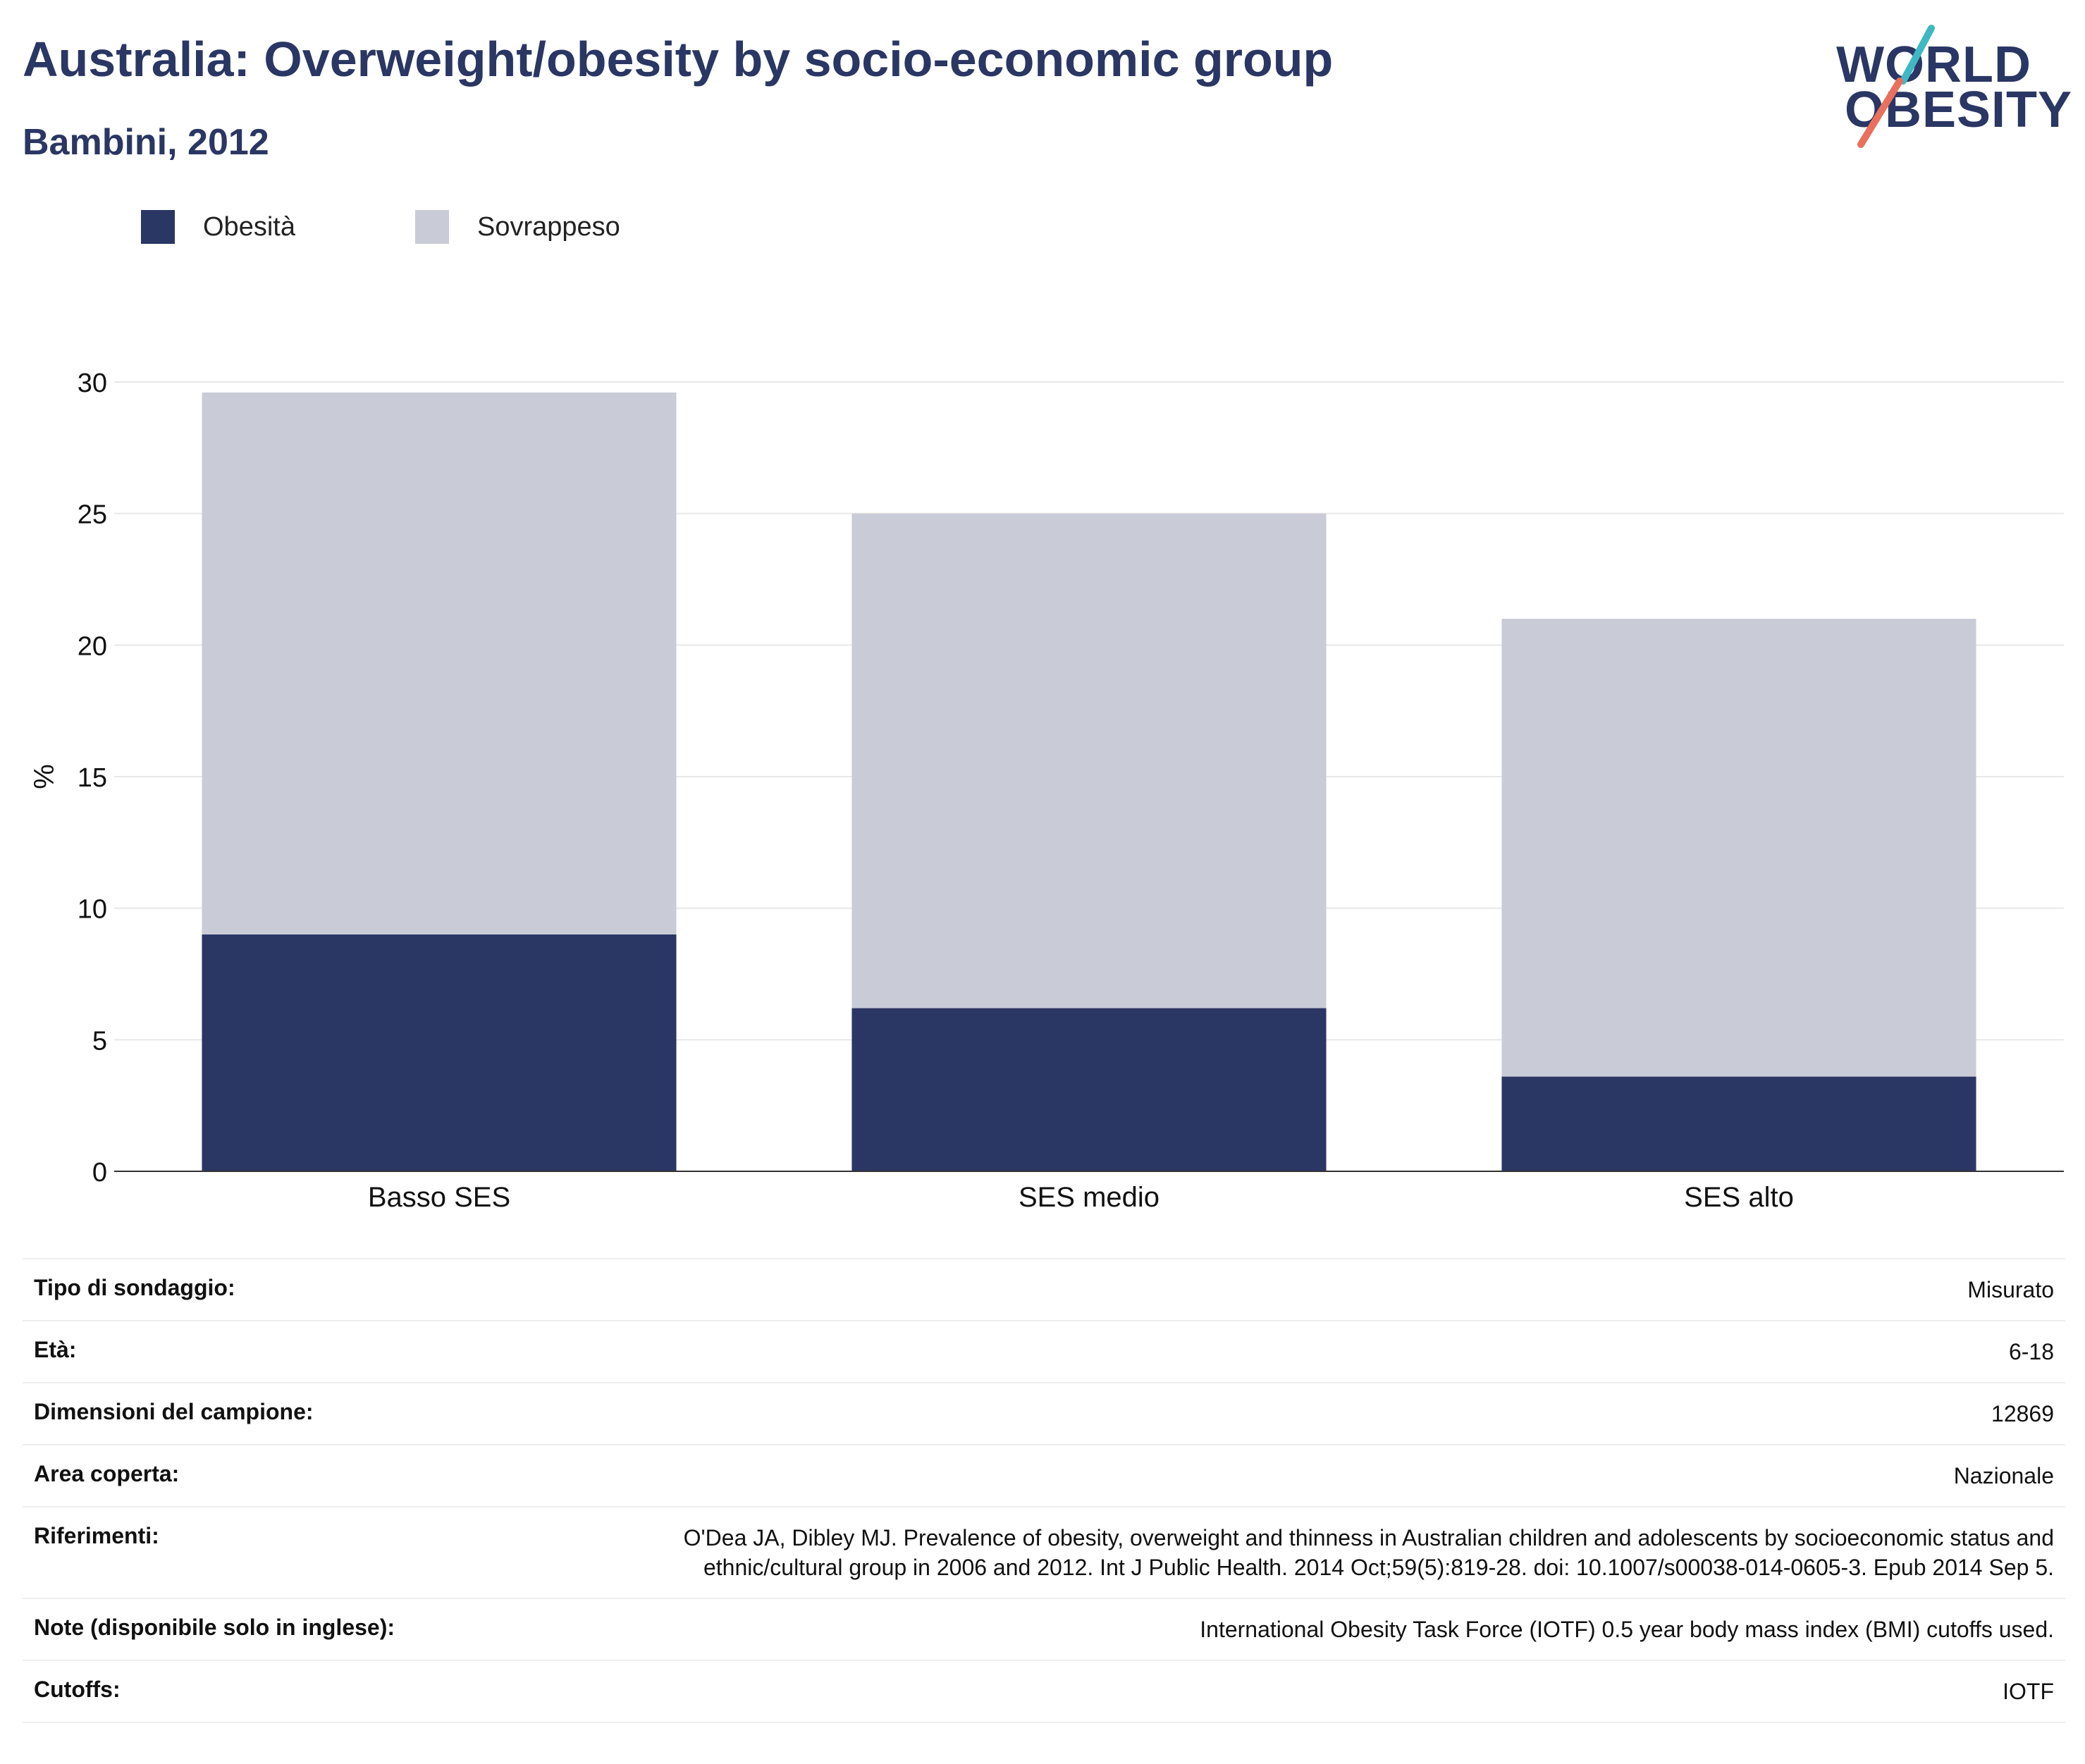 Image resolution: width=2085 pixels, height=1764 pixels. What do you see at coordinates (92, 646) in the screenshot?
I see `y-tick-label: 20` at bounding box center [92, 646].